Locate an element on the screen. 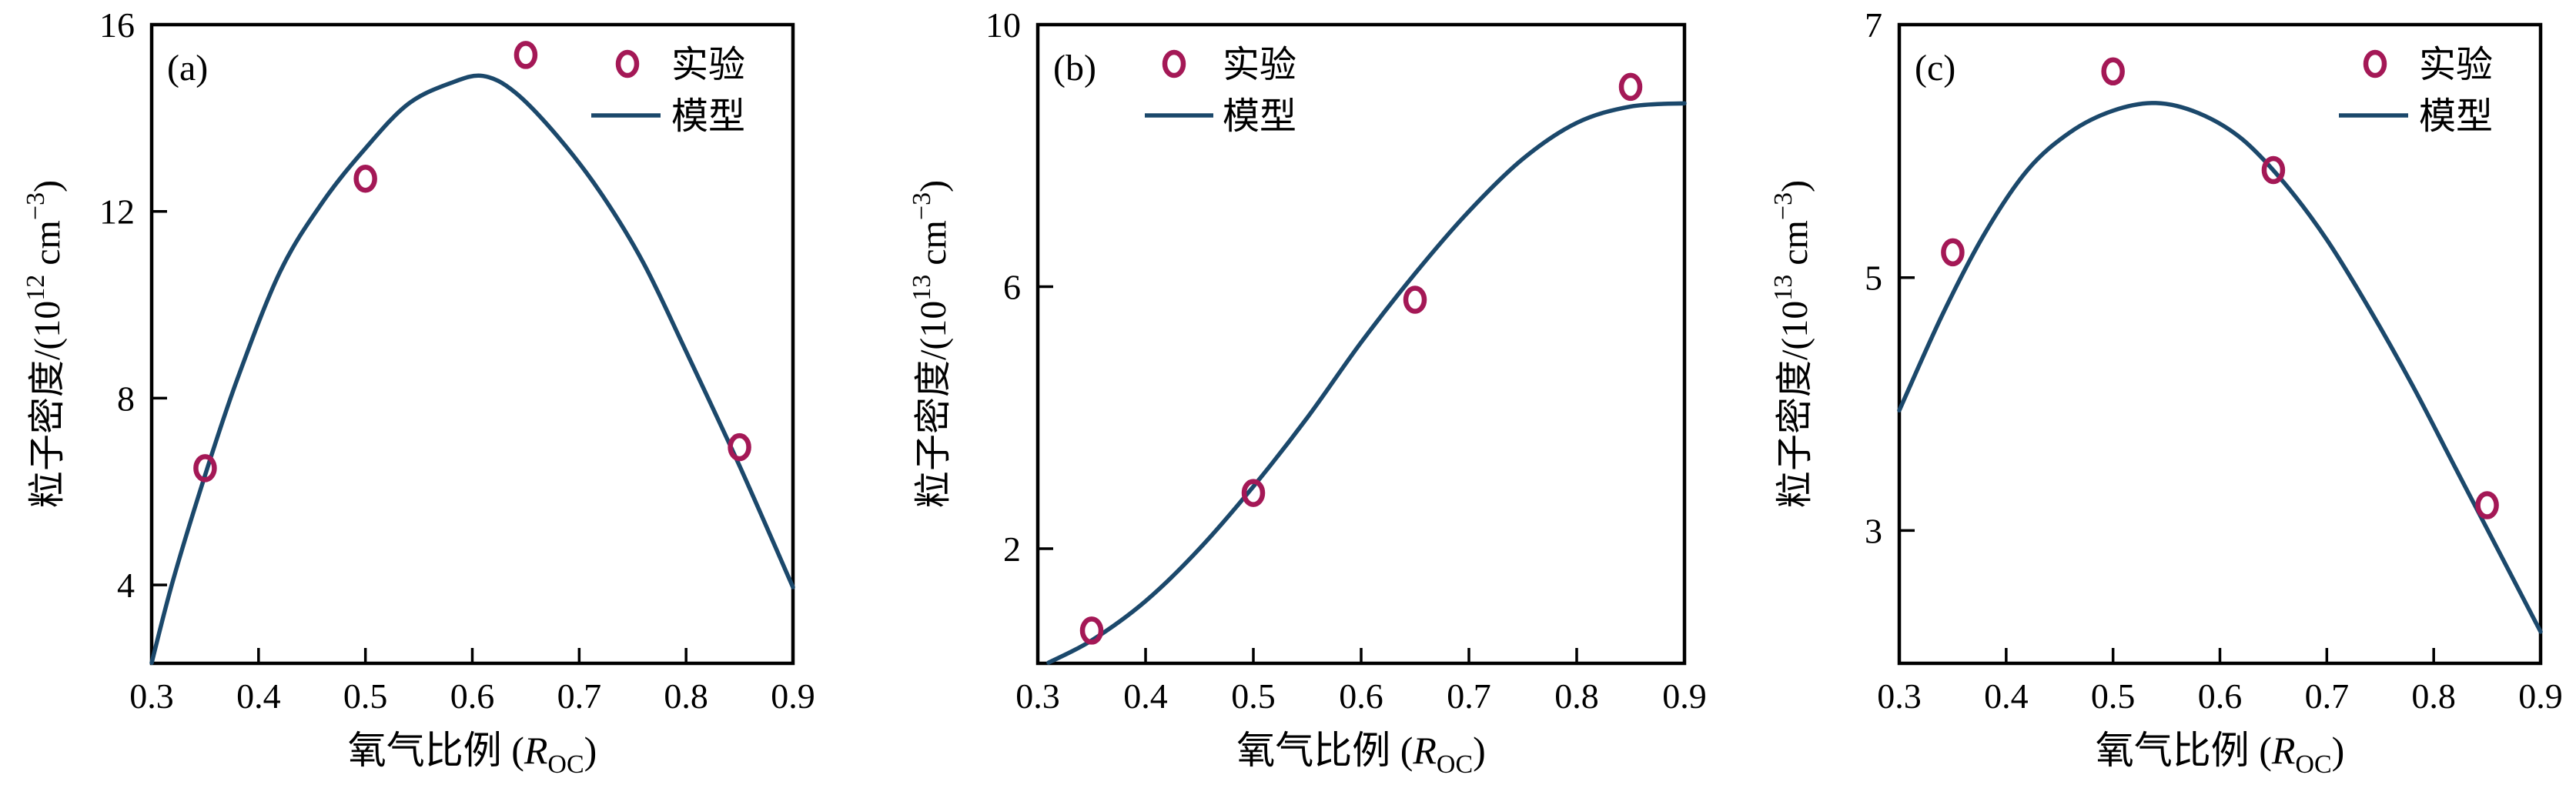 This screenshot has height=788, width=2576. panel-label: (b) is located at coordinates (1075, 68).